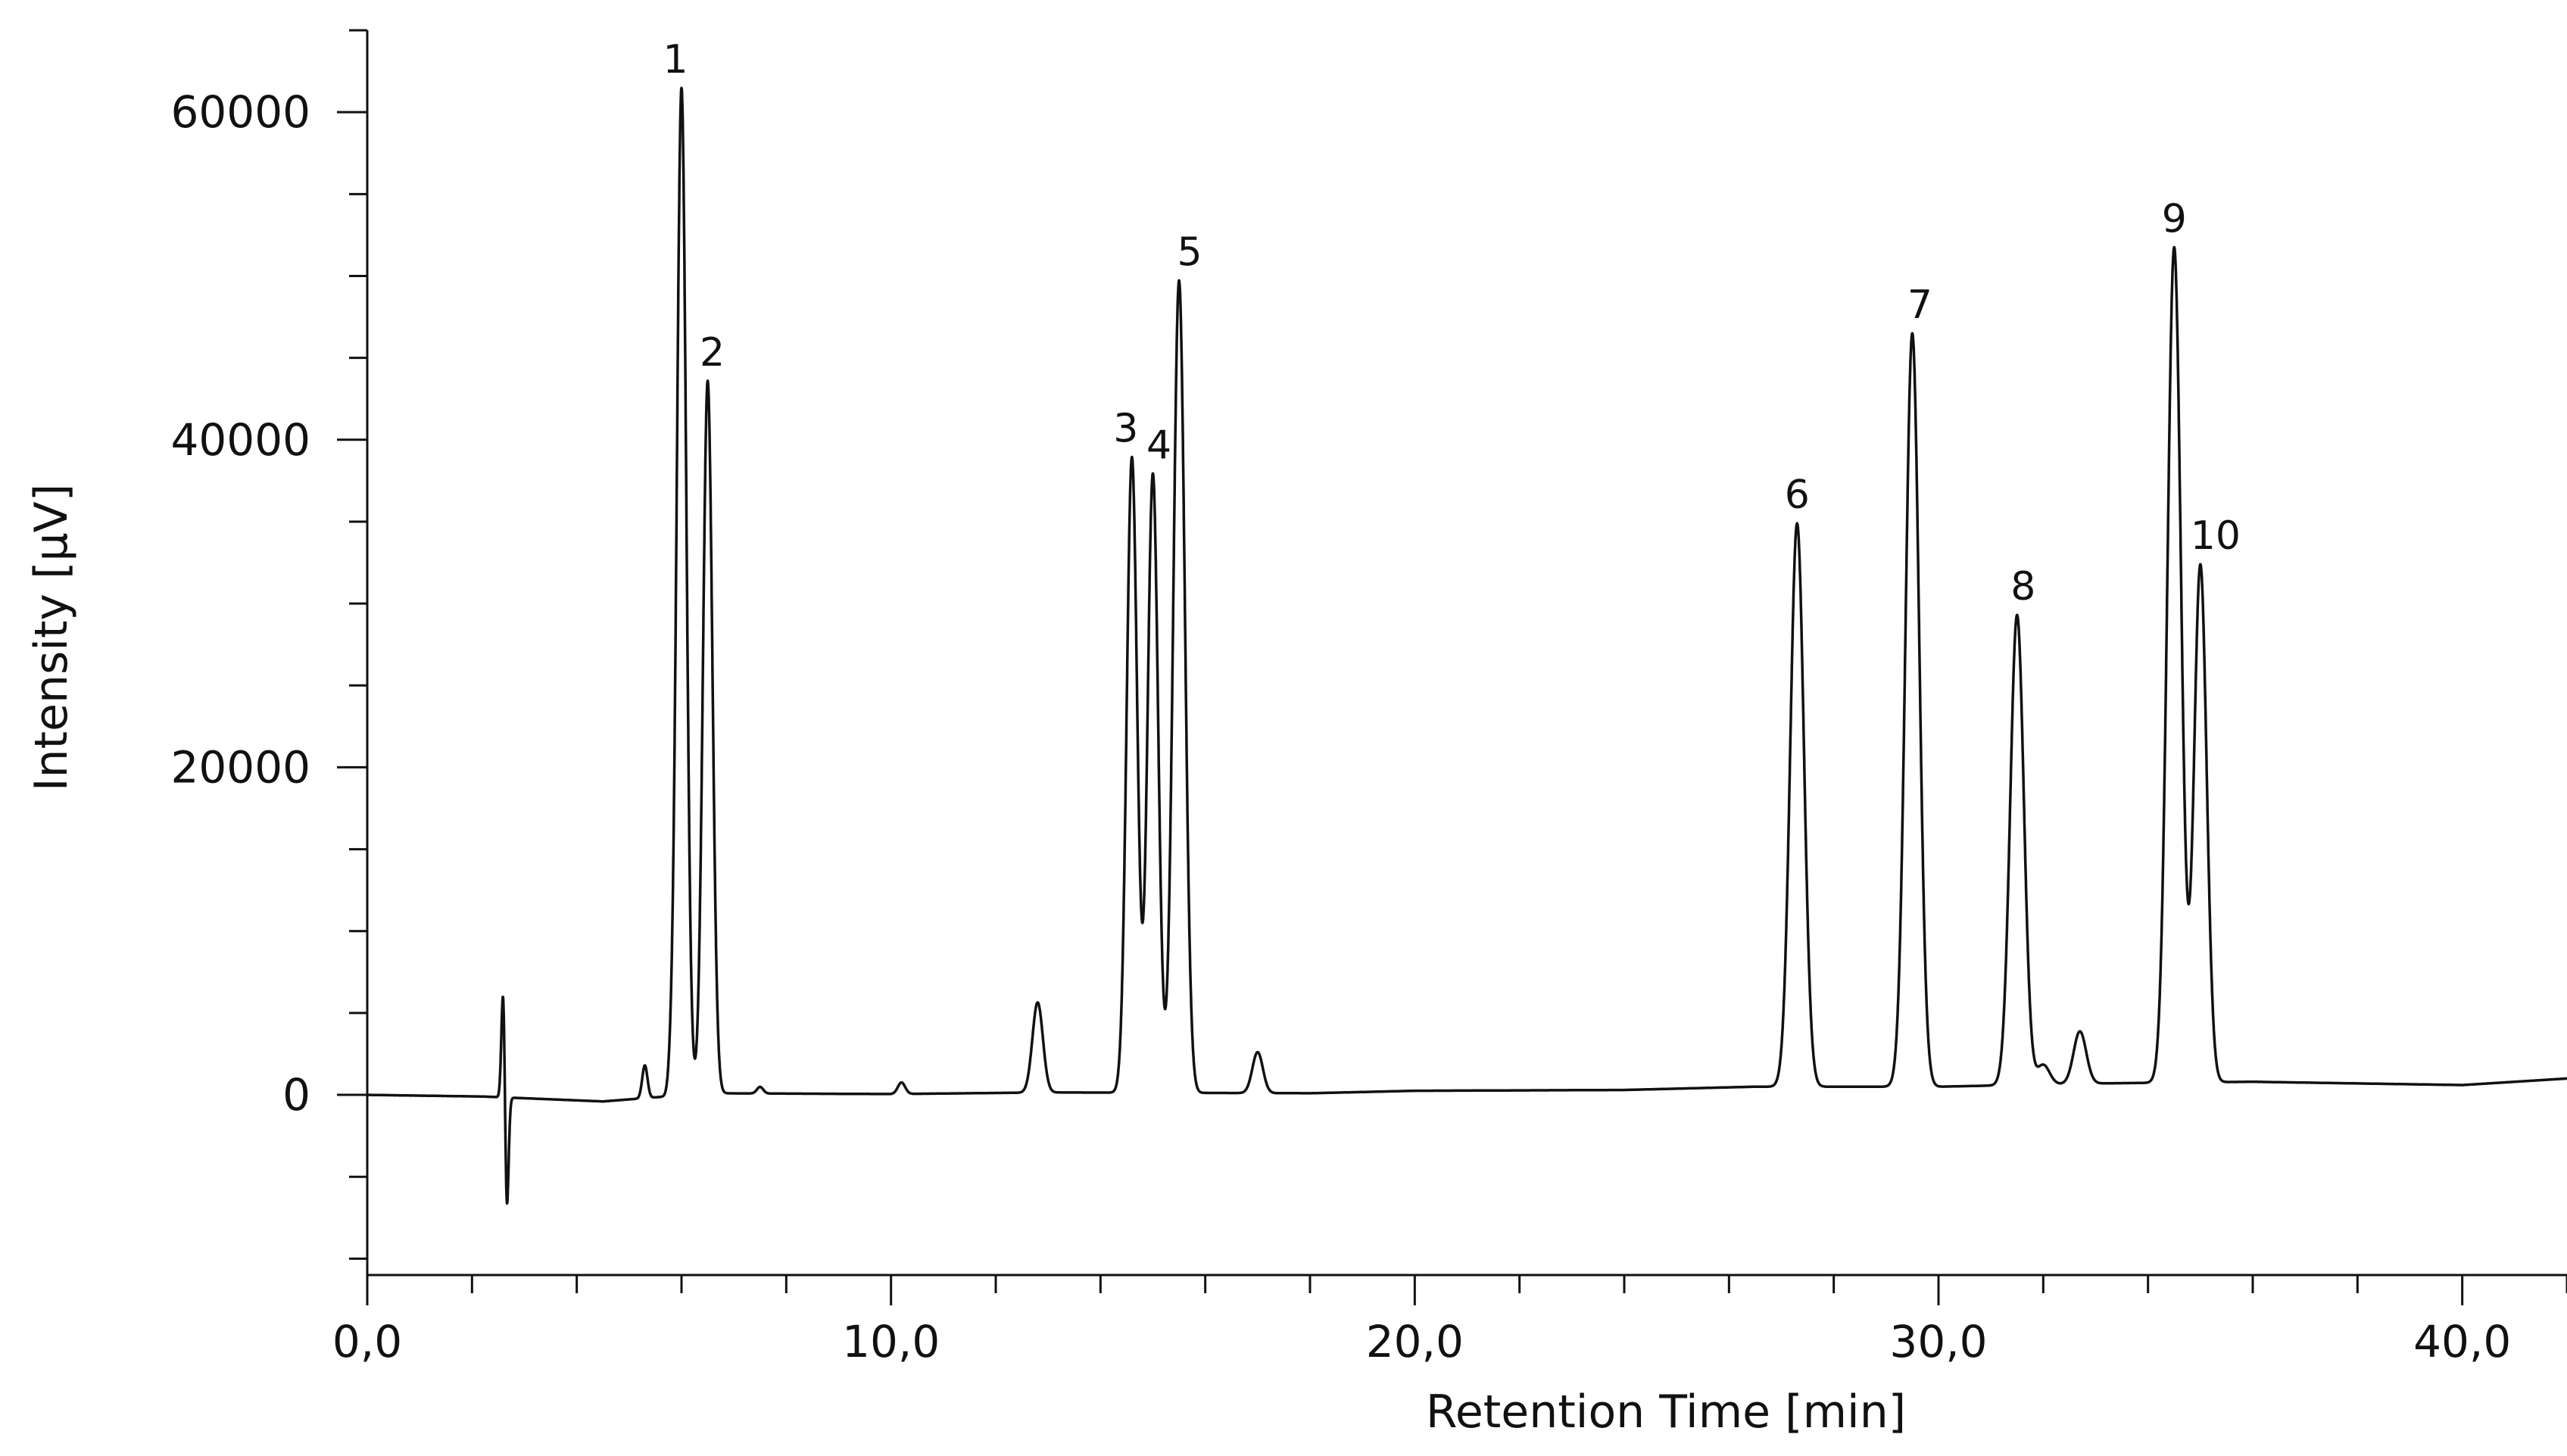 The image size is (2567, 1456). What do you see at coordinates (367, 1341) in the screenshot?
I see `x-tick-label: 0,0` at bounding box center [367, 1341].